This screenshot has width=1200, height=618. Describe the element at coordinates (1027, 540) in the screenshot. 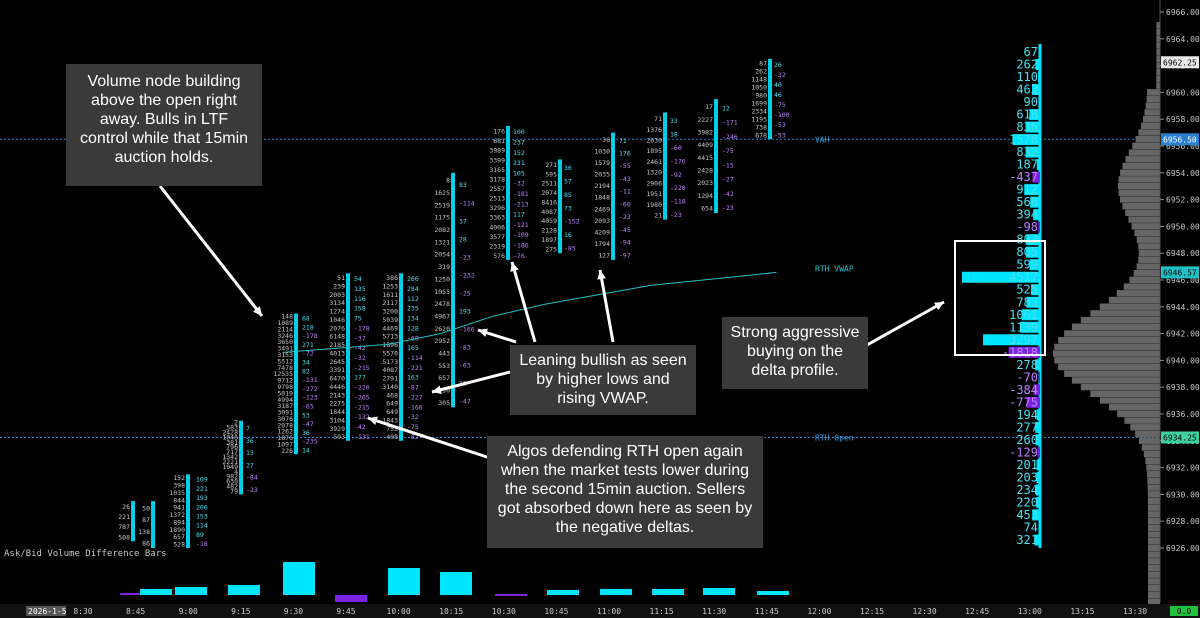

I see `delta-label-39: 321` at that location.